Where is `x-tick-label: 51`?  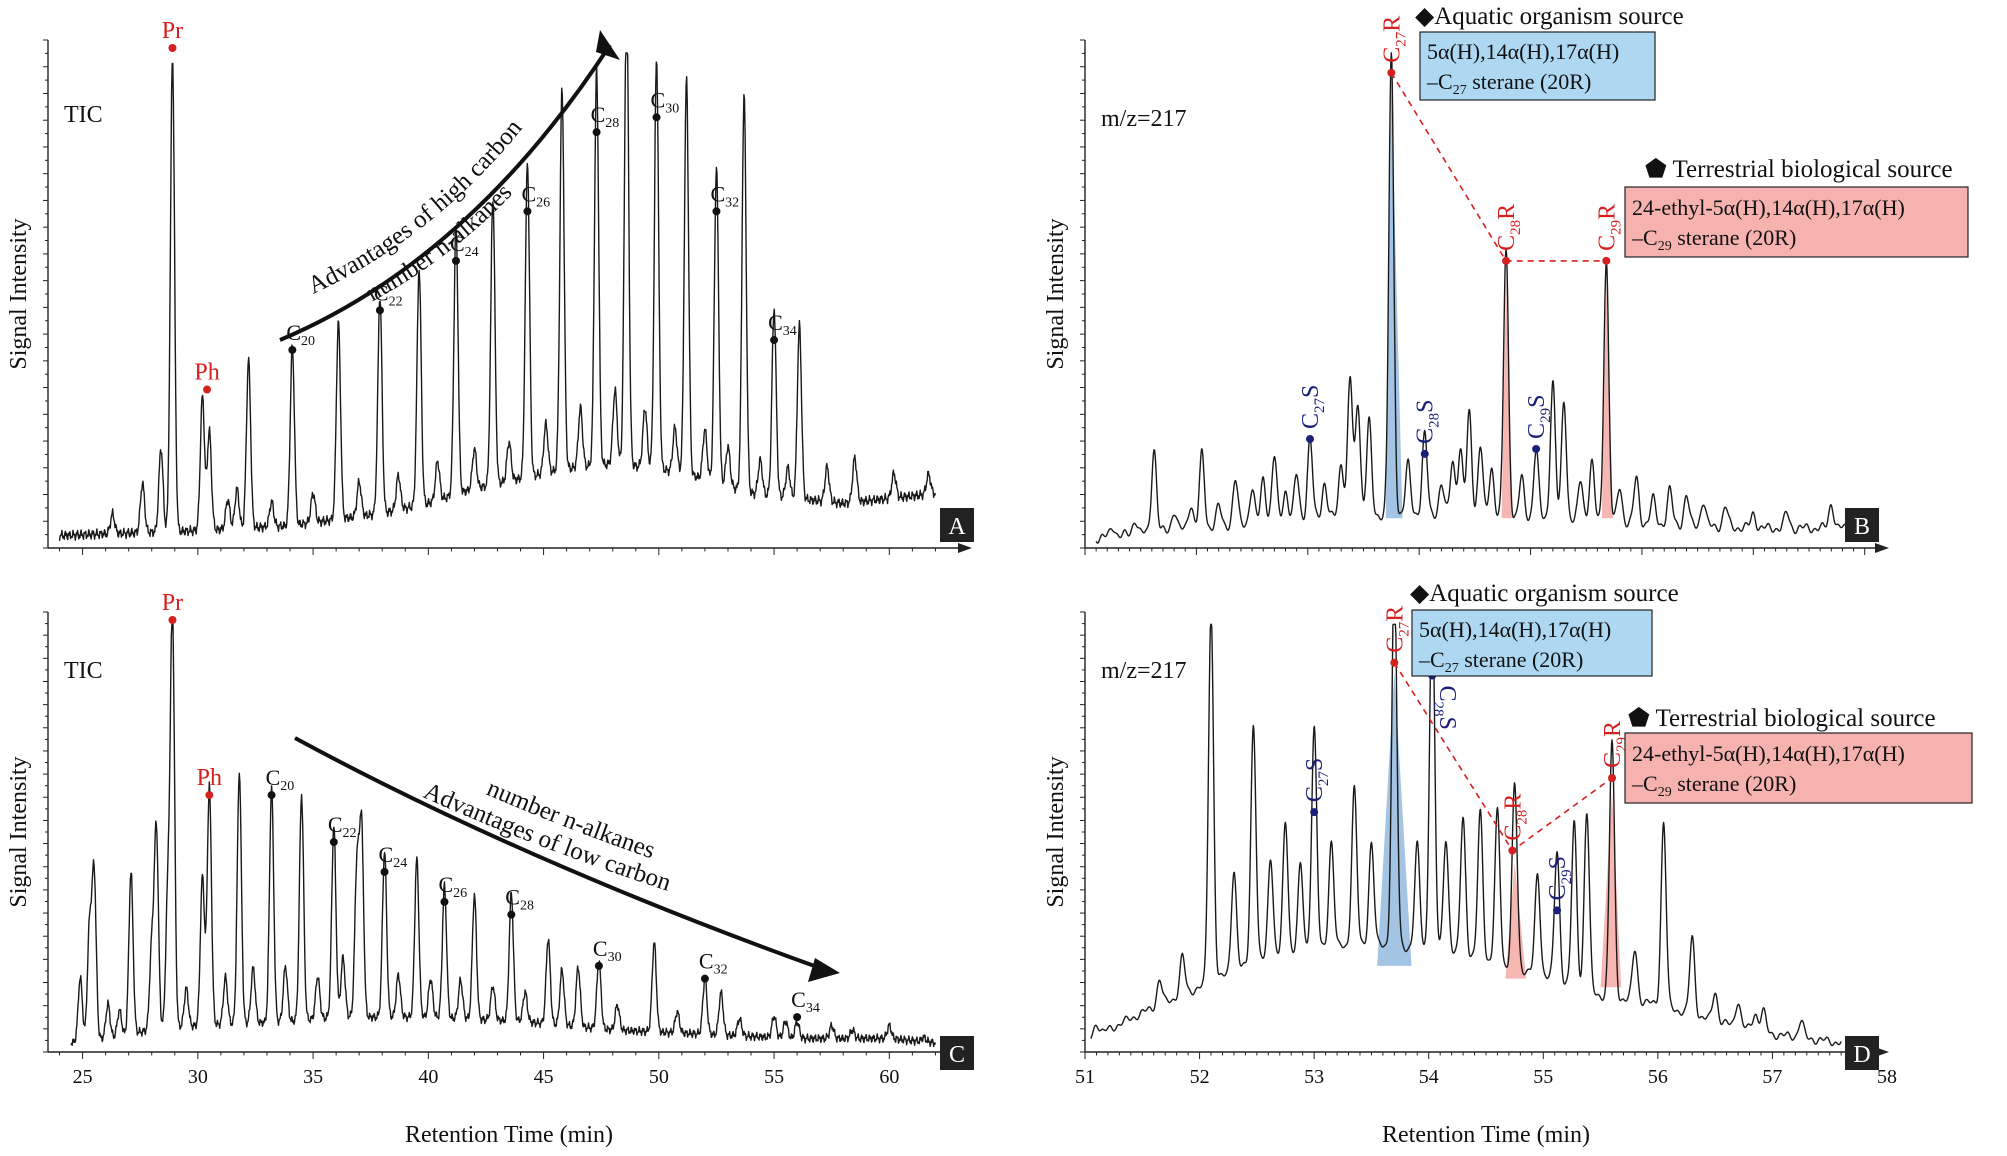
x-tick-label: 51 is located at coordinates (1085, 1077).